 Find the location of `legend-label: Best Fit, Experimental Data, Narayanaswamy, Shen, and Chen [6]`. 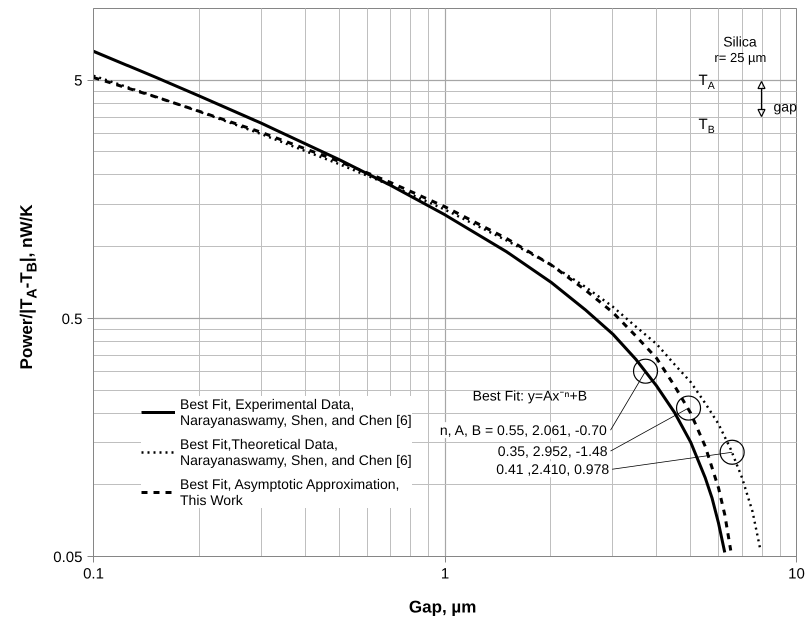

legend-label: Best Fit, Experimental Data, Narayanaswamy, Shen, and Chen [6] is located at coordinates (296, 412).